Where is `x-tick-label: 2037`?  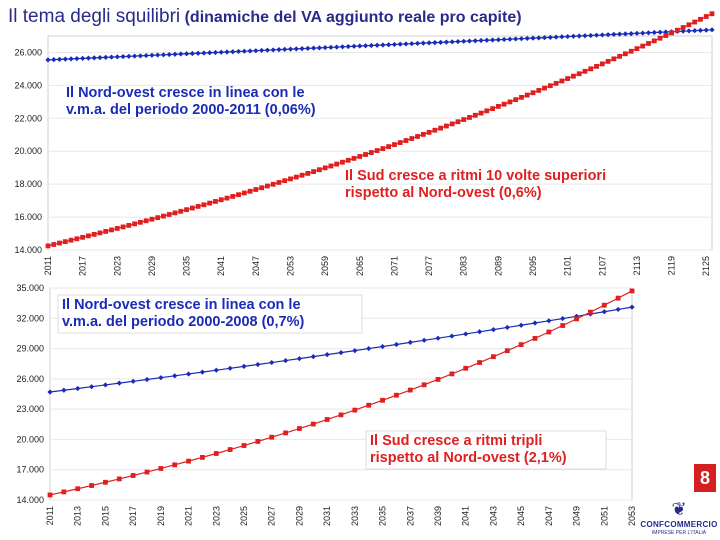
x-tick-label: 2037 is located at coordinates (410, 516).